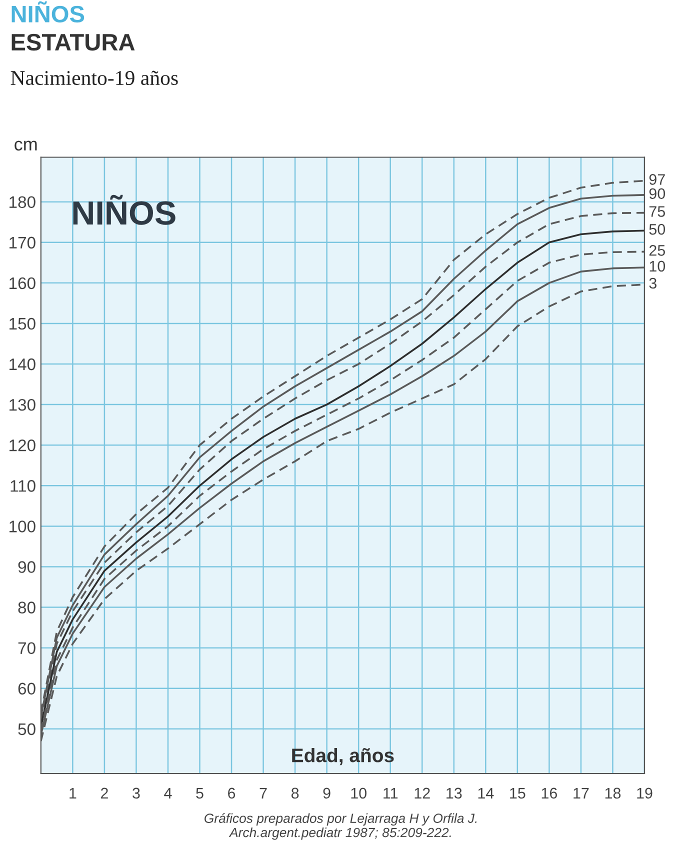 The height and width of the screenshot is (850, 682). What do you see at coordinates (295, 793) in the screenshot?
I see `x-tick-label: 8` at bounding box center [295, 793].